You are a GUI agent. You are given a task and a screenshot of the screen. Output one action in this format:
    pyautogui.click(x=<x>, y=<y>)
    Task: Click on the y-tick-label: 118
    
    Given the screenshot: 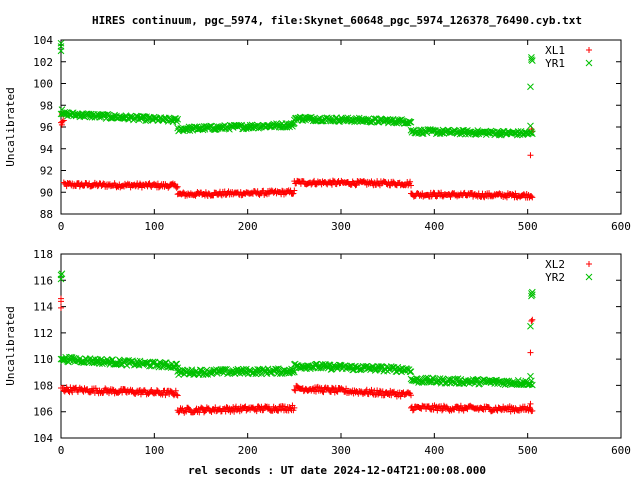 What is the action you would take?
    pyautogui.click(x=43, y=254)
    